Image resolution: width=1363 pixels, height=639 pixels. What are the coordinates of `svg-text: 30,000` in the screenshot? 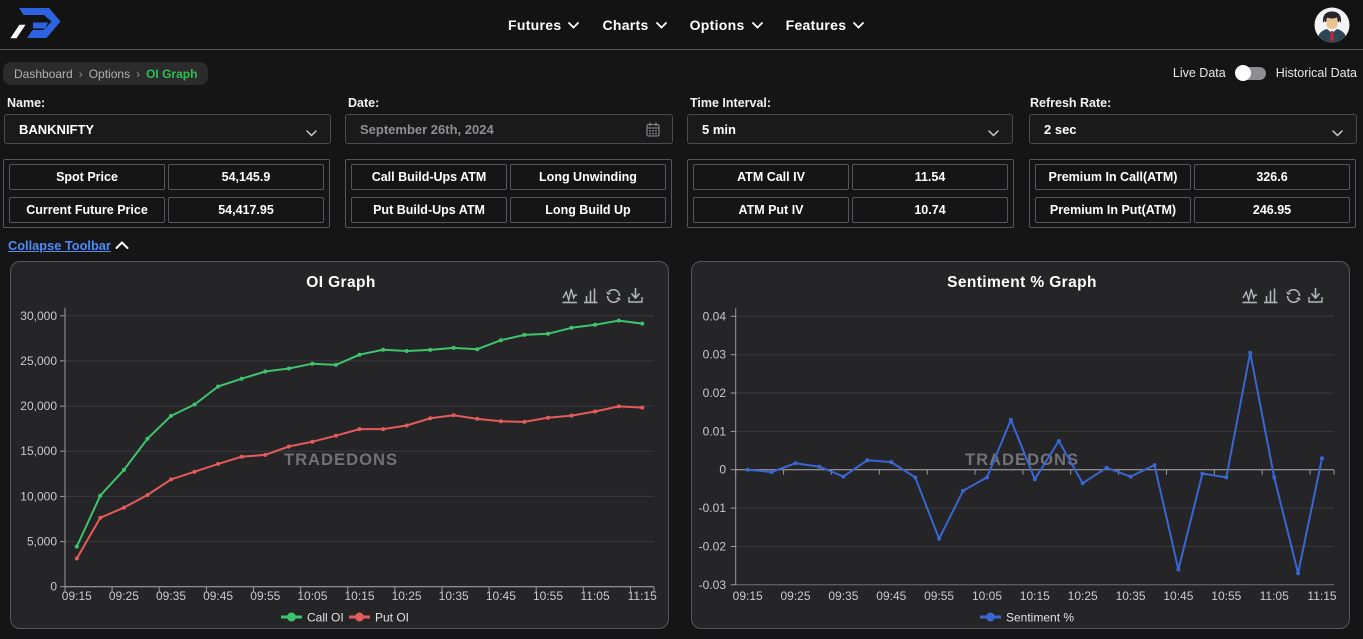 It's located at (38, 316).